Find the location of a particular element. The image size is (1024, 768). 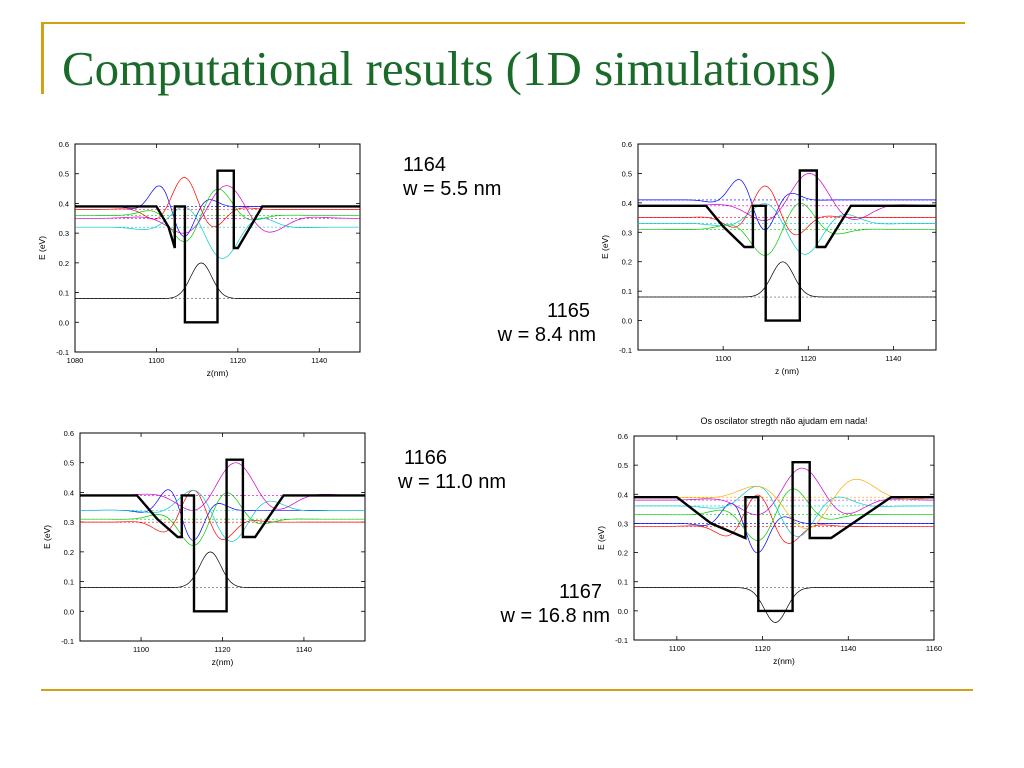

sample-number: 1164 is located at coordinates (425, 165).